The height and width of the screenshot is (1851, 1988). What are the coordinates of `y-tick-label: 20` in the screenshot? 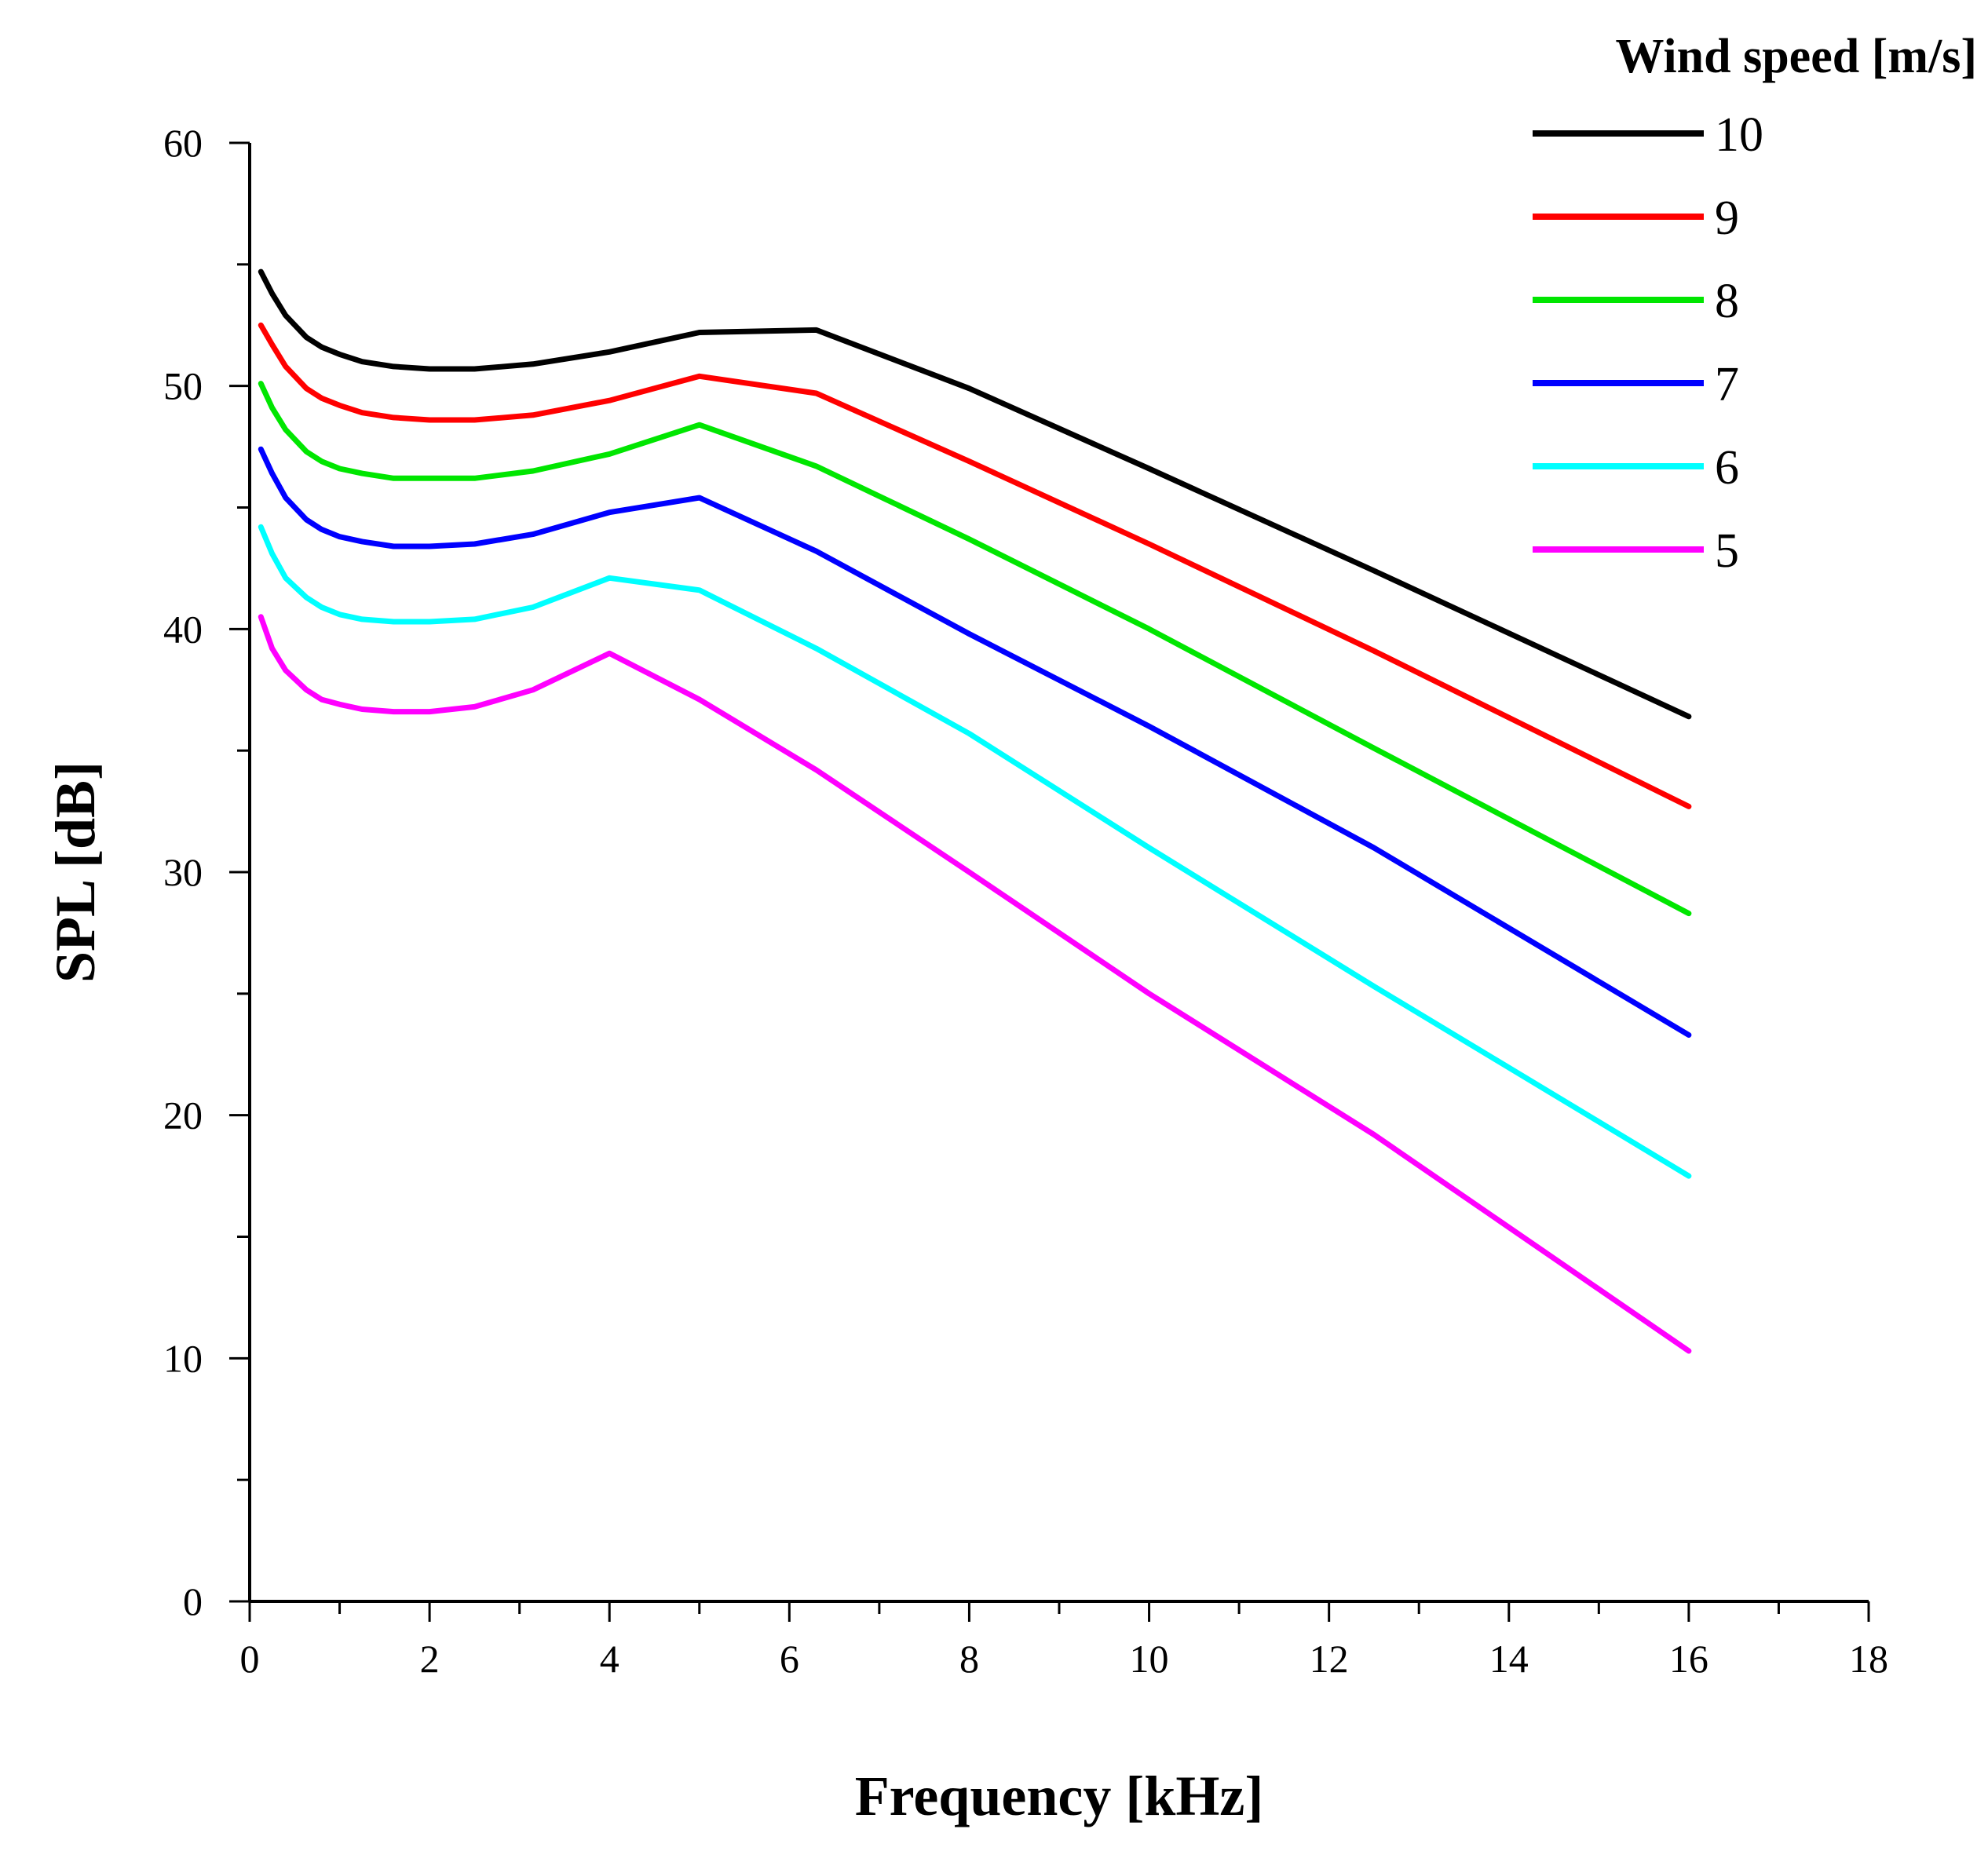 It's located at (183, 1115).